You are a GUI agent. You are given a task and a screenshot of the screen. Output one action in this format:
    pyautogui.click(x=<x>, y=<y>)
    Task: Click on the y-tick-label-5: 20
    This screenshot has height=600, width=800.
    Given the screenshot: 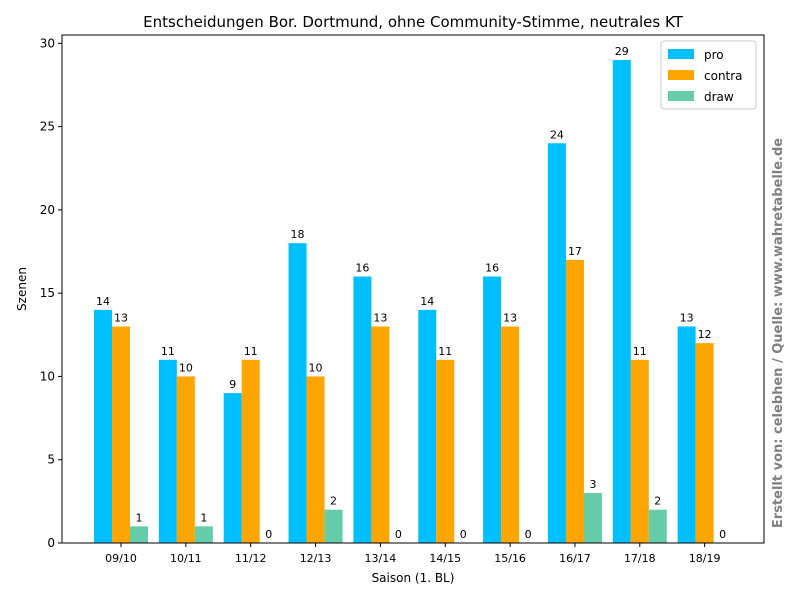 What is the action you would take?
    pyautogui.click(x=47, y=210)
    